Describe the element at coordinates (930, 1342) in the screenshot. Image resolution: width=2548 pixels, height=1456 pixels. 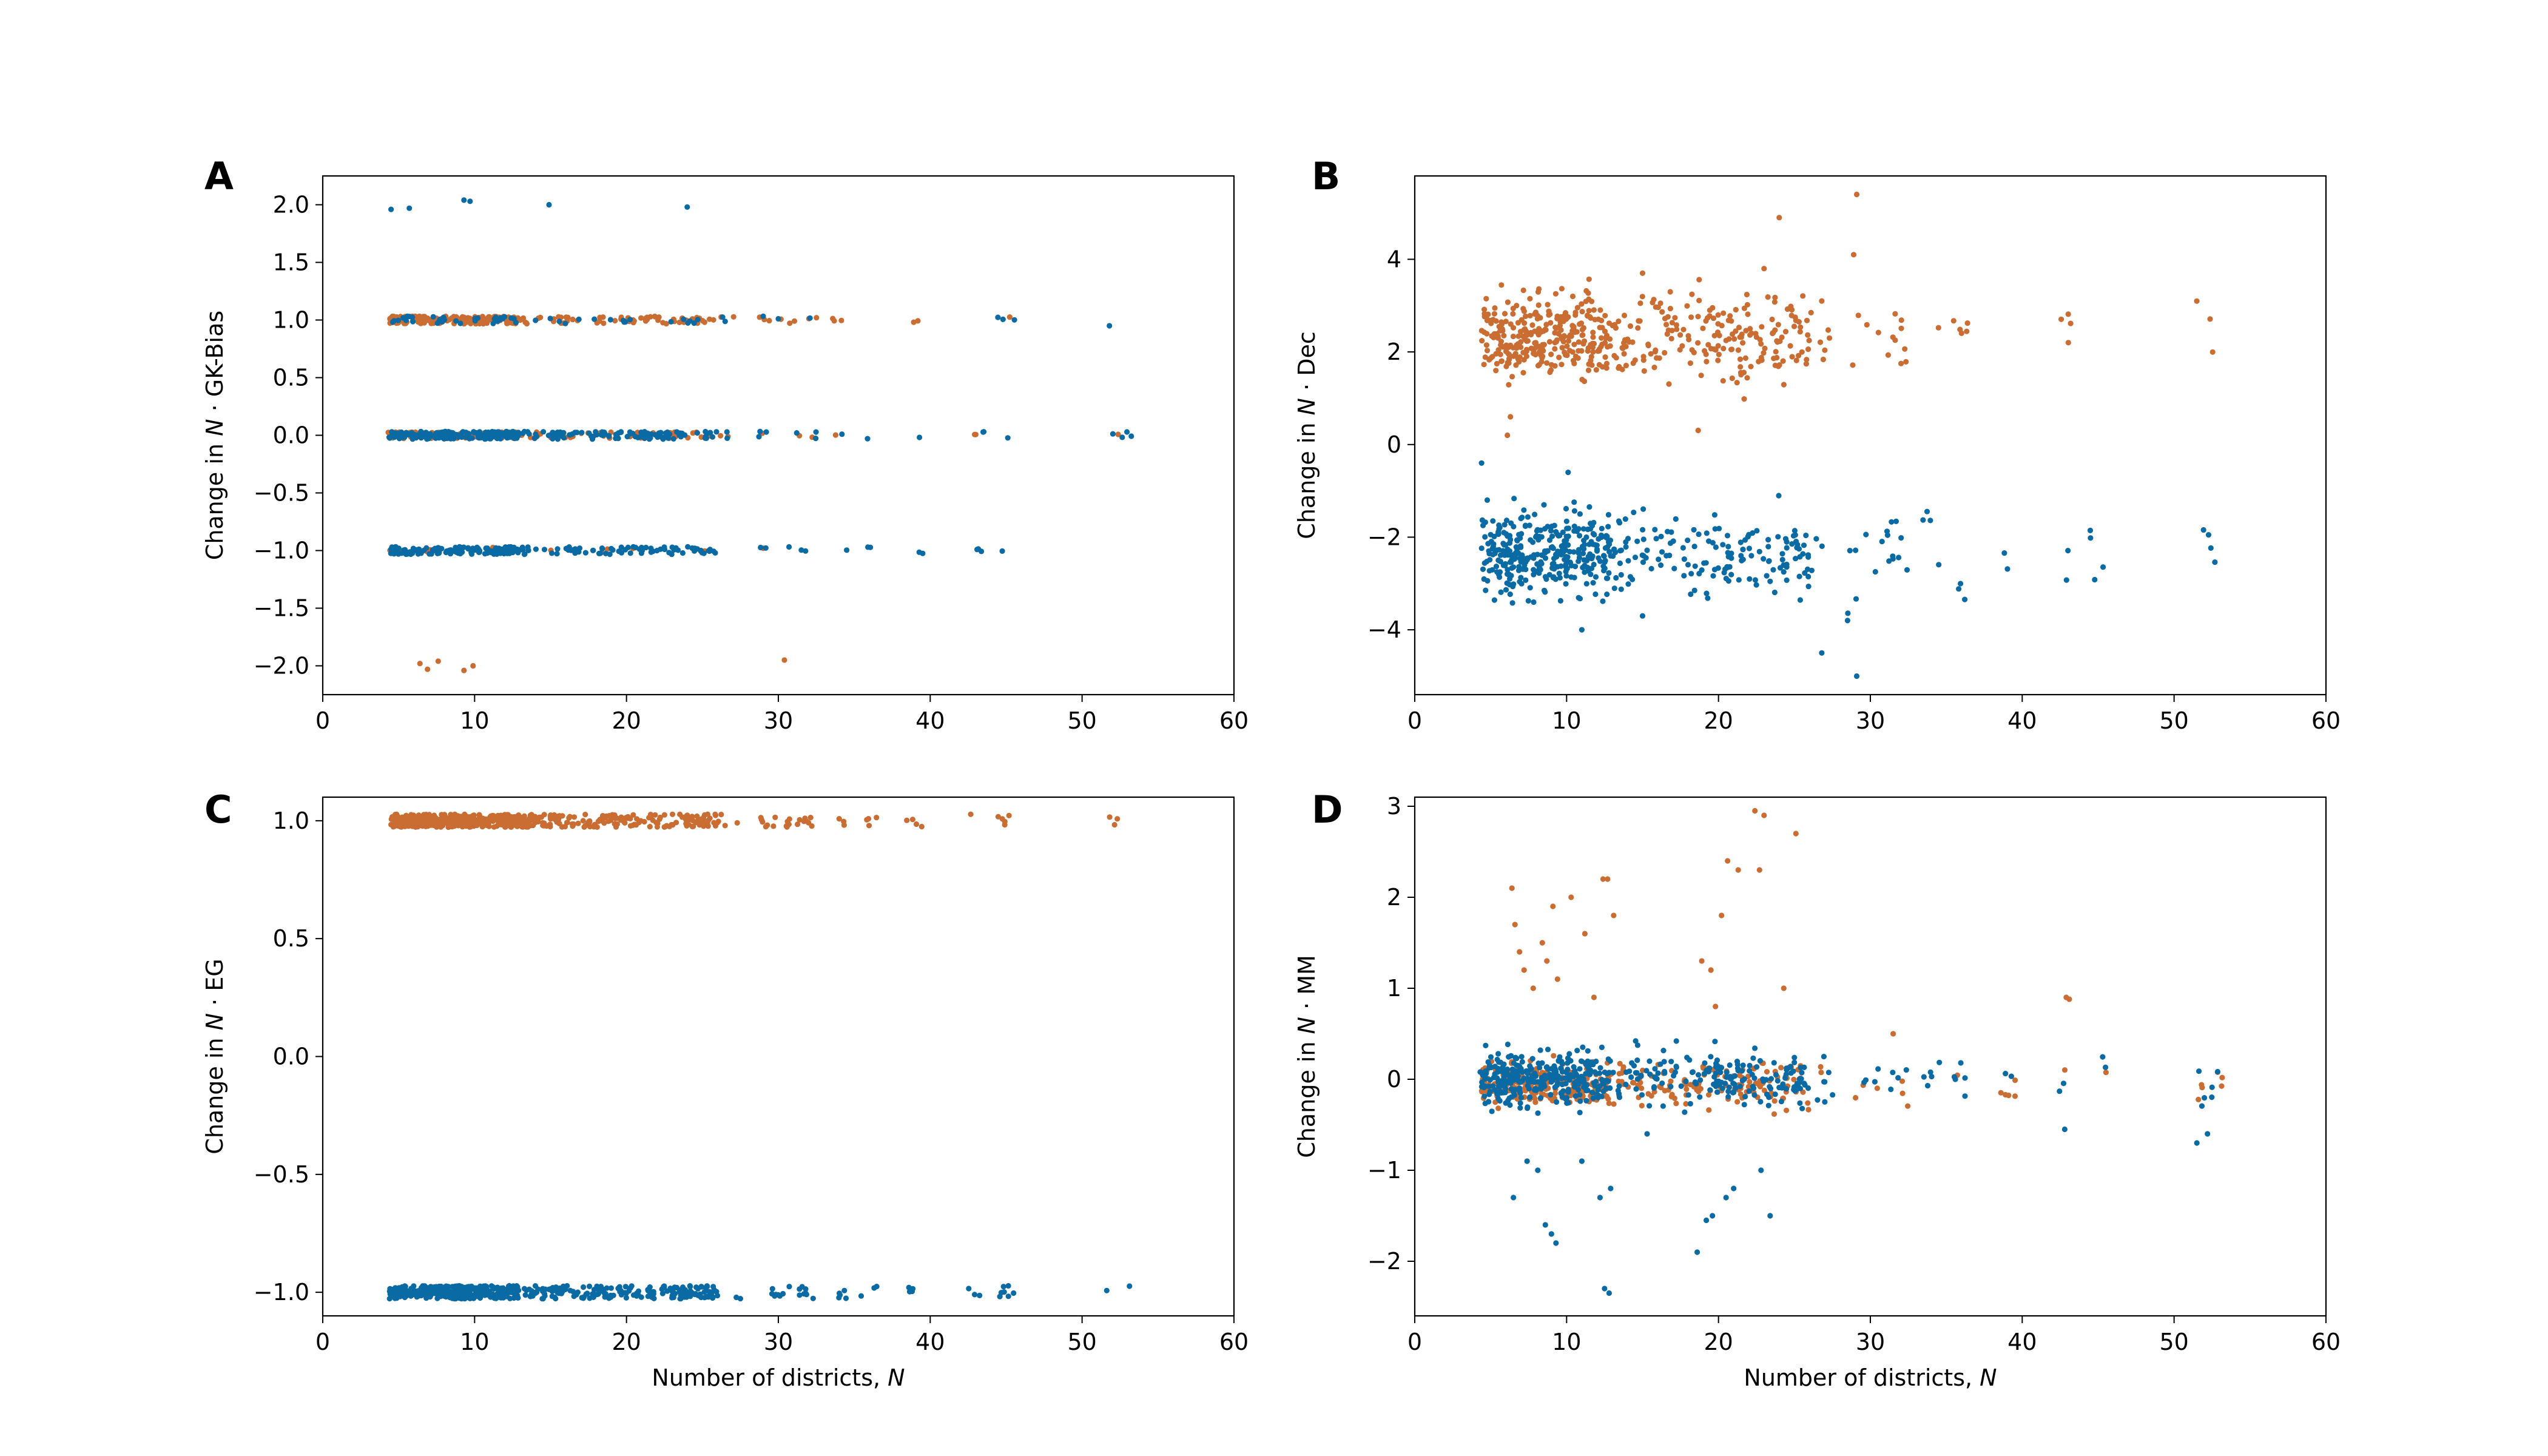
I see `x-tick-label: 40` at that location.